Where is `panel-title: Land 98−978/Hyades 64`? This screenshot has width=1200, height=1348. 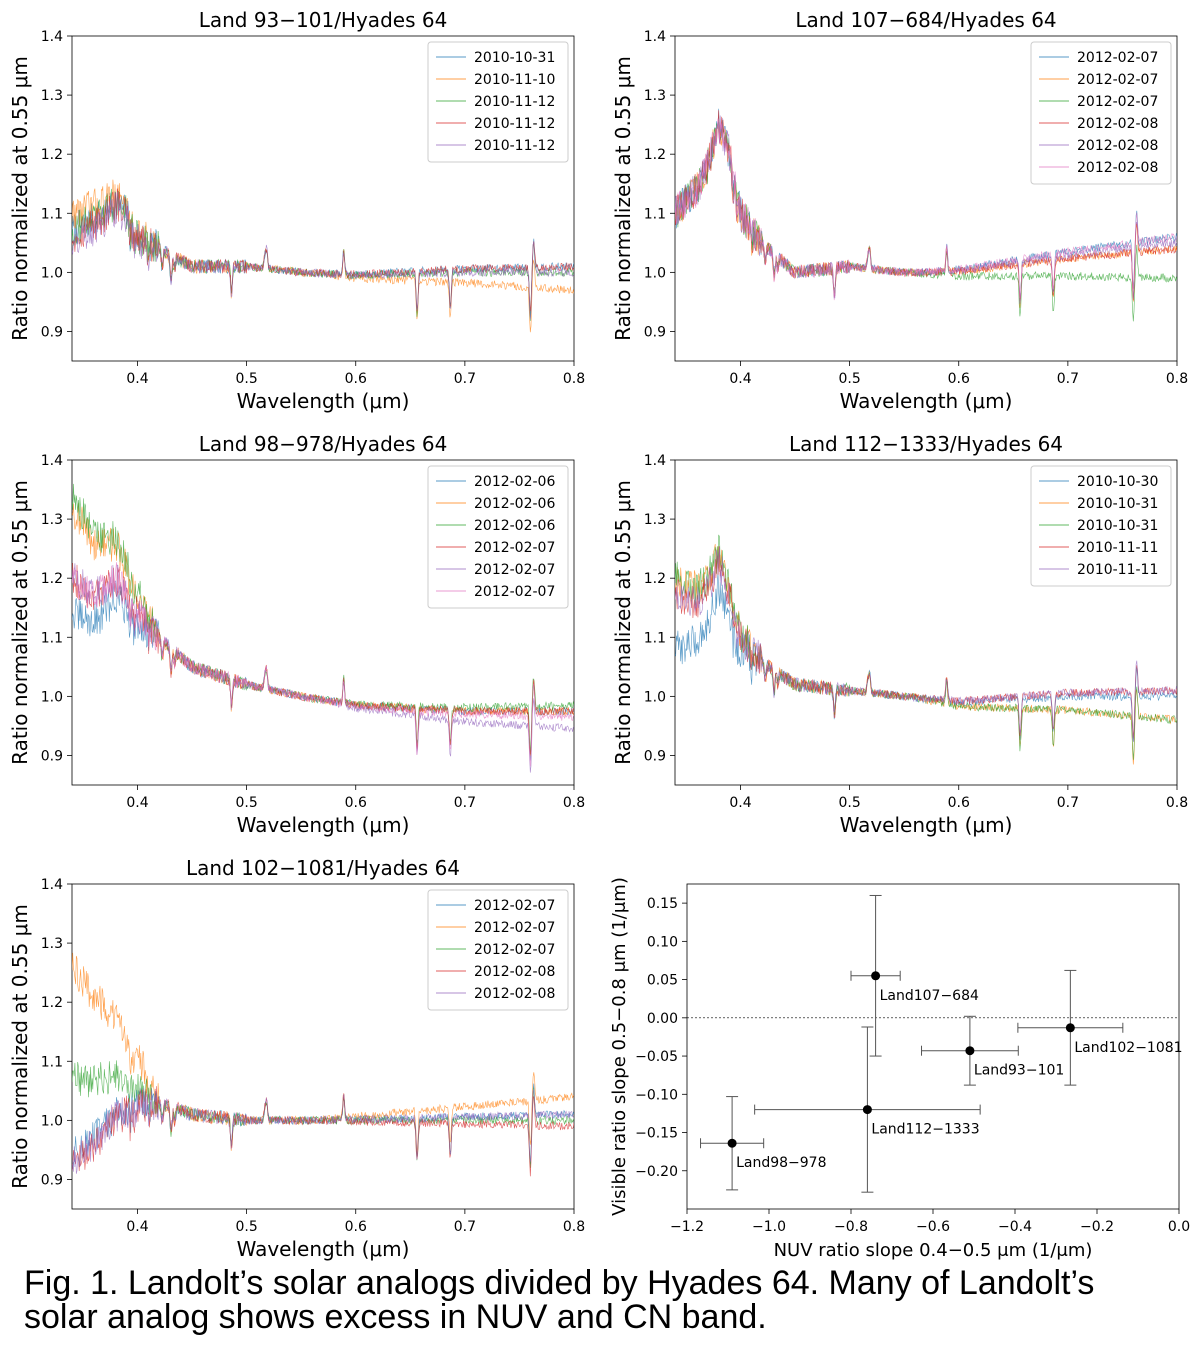
panel-title: Land 98−978/Hyades 64 is located at coordinates (323, 444).